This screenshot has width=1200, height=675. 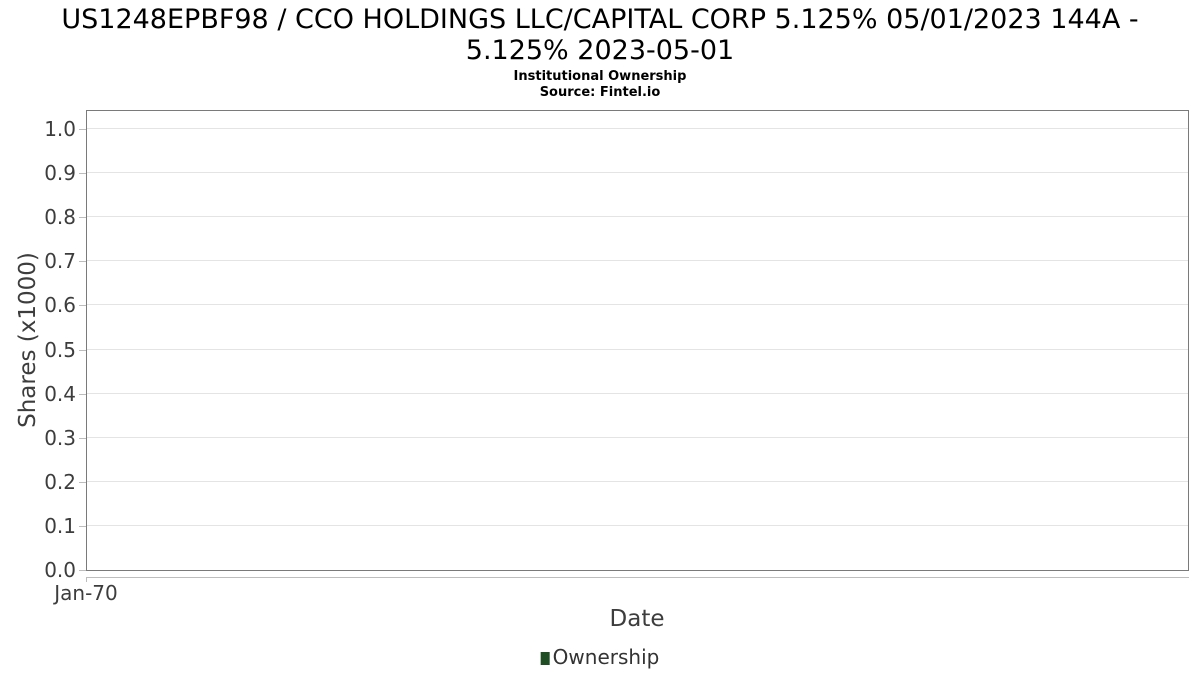 What do you see at coordinates (637, 261) in the screenshot?
I see `gridline-y-0.7` at bounding box center [637, 261].